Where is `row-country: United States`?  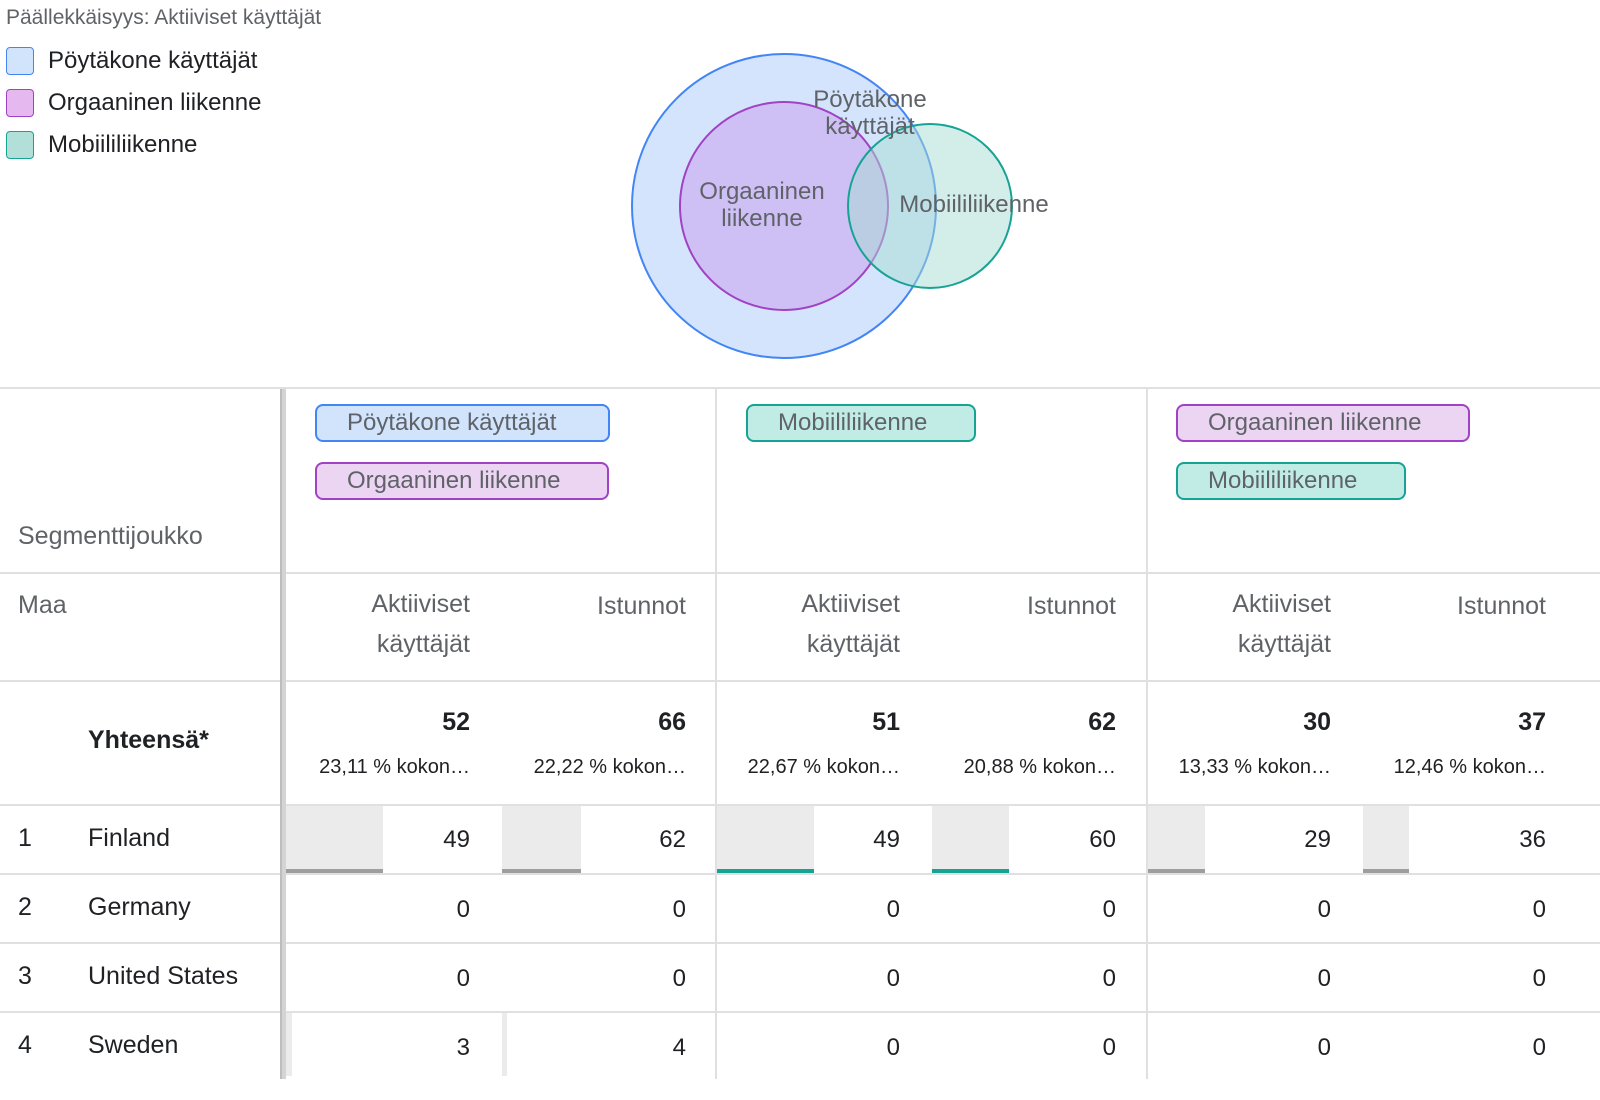 row-country: United States is located at coordinates (163, 976).